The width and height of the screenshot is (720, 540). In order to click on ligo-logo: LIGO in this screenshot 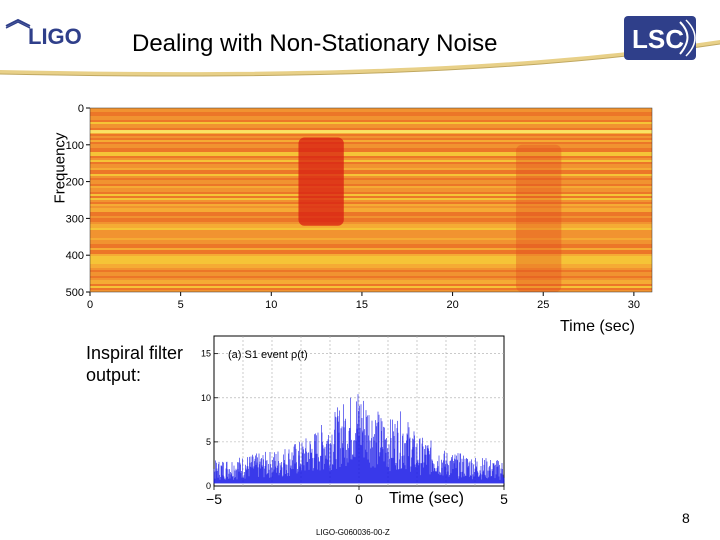, I will do `click(52, 36)`.